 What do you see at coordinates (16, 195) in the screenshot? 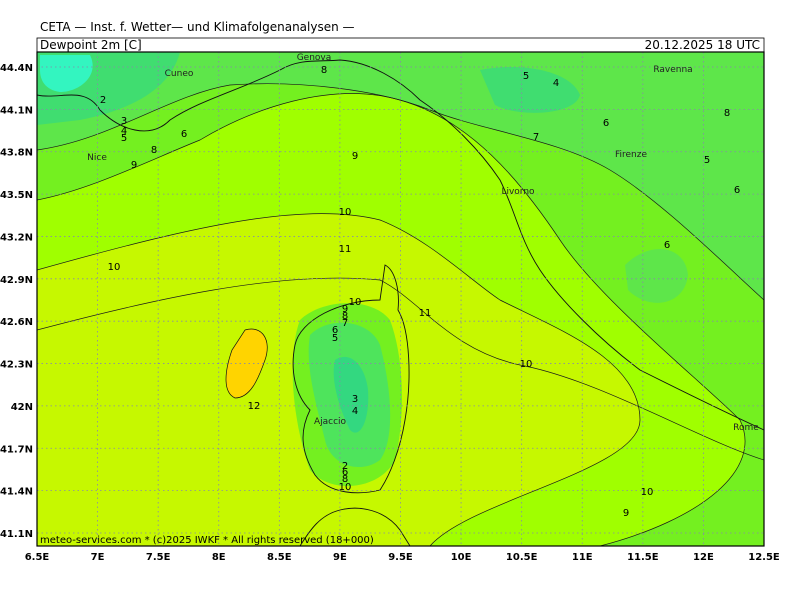
I see `lat-label: 43.5N` at bounding box center [16, 195].